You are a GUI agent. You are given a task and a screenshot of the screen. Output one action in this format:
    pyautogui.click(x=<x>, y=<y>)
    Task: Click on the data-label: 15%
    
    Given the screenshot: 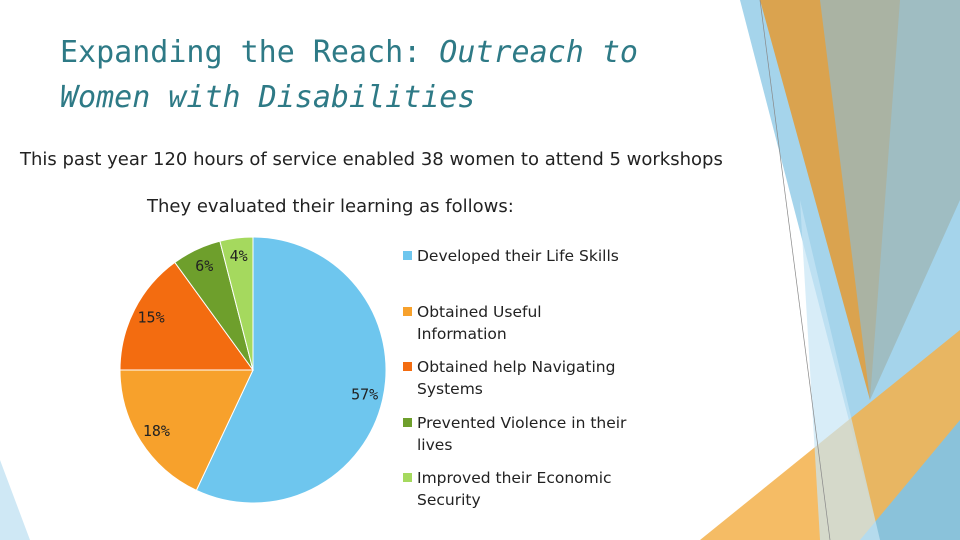 What is the action you would take?
    pyautogui.click(x=151, y=318)
    